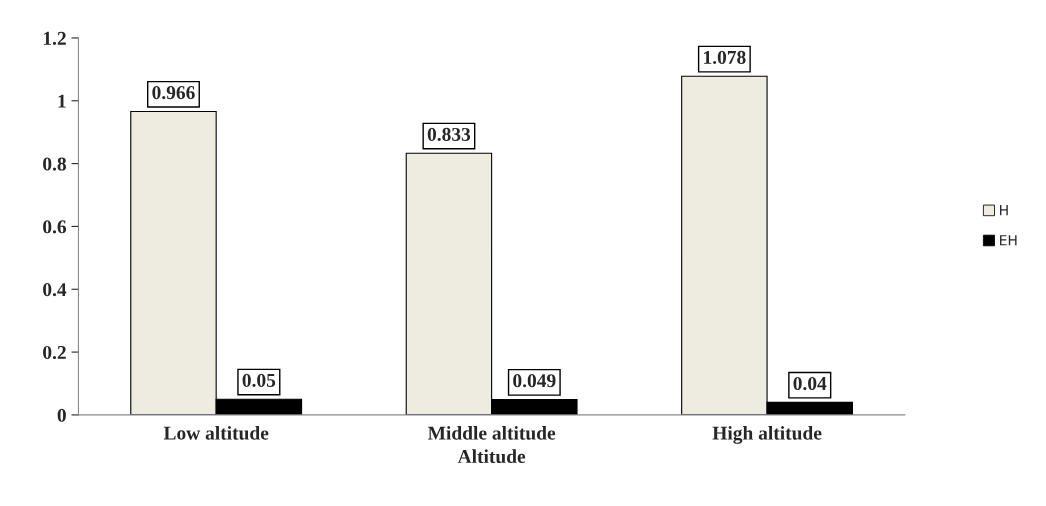 The width and height of the screenshot is (1046, 506). What do you see at coordinates (1008, 240) in the screenshot?
I see `legend-label: EH` at bounding box center [1008, 240].